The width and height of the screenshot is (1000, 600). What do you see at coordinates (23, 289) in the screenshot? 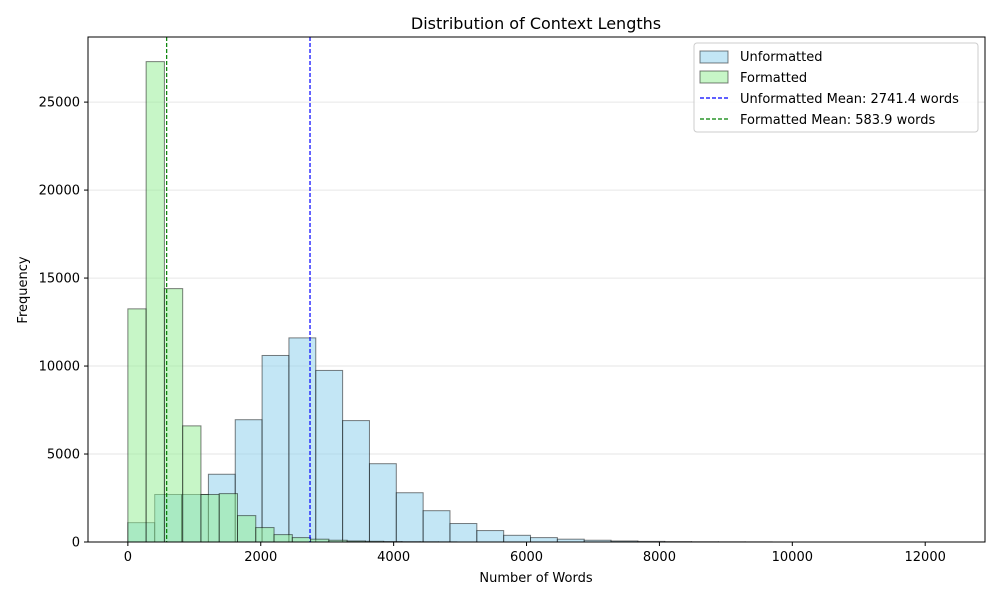
I see `y-axis-label: Frequency` at bounding box center [23, 289].